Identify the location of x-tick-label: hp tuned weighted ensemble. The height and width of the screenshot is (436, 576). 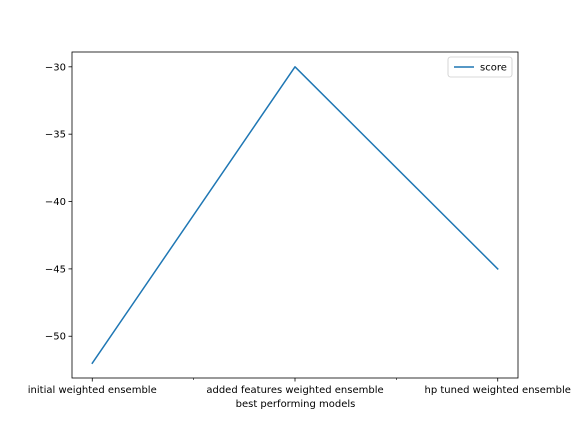
(498, 390).